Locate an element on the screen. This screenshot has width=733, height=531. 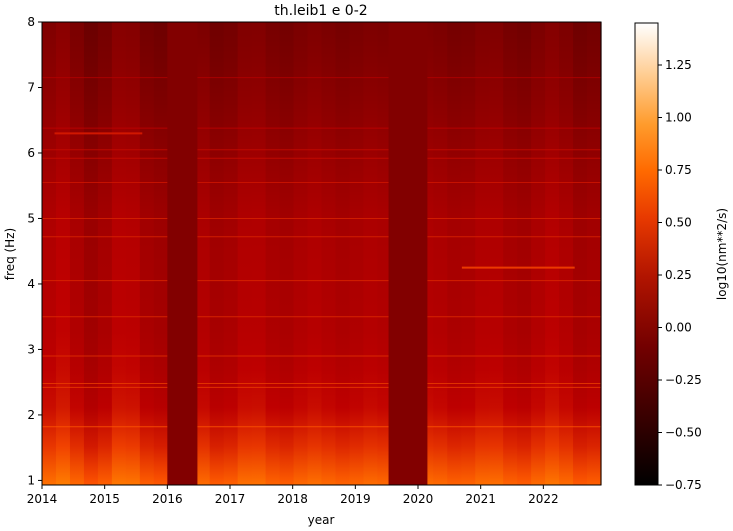
colorbar-gradient is located at coordinates (646, 254).